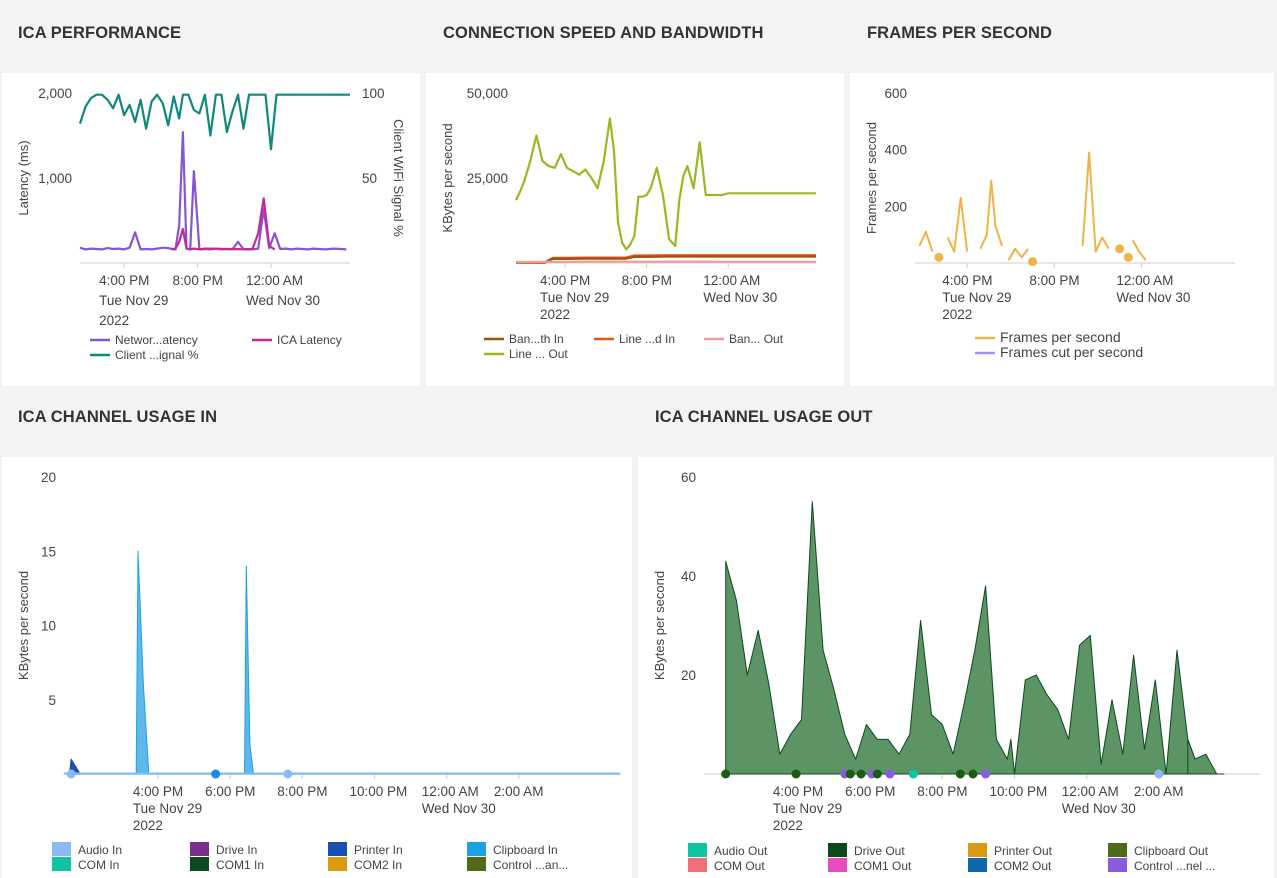 This screenshot has height=878, width=1277. Describe the element at coordinates (213, 190) in the screenshot. I see `series-networ-atency-line` at that location.